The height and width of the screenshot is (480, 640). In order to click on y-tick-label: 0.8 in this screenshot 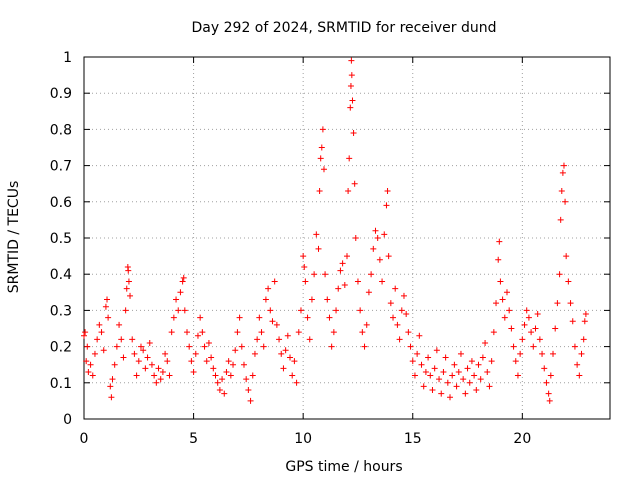, I will do `click(61, 130)`.